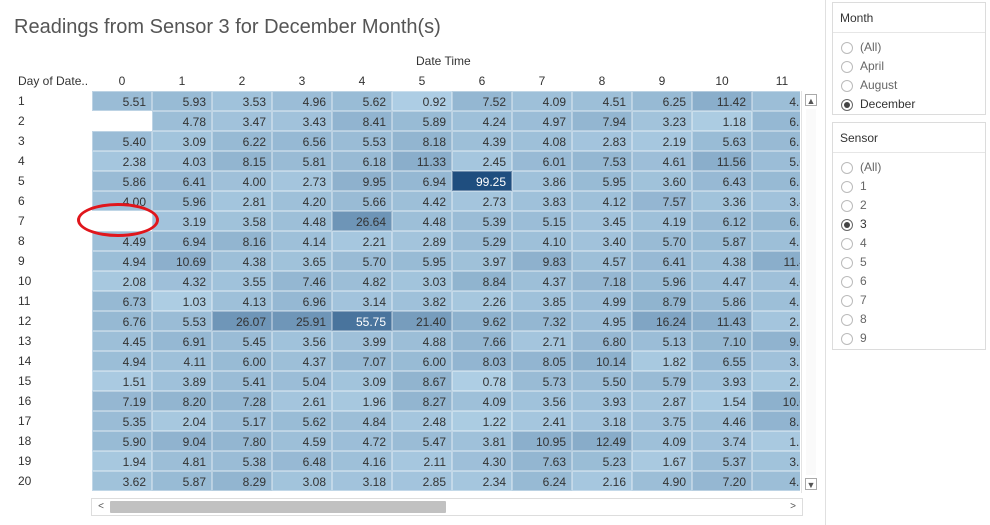 The image size is (990, 525). I want to click on heatmap-cell: 1.94, so click(122, 461).